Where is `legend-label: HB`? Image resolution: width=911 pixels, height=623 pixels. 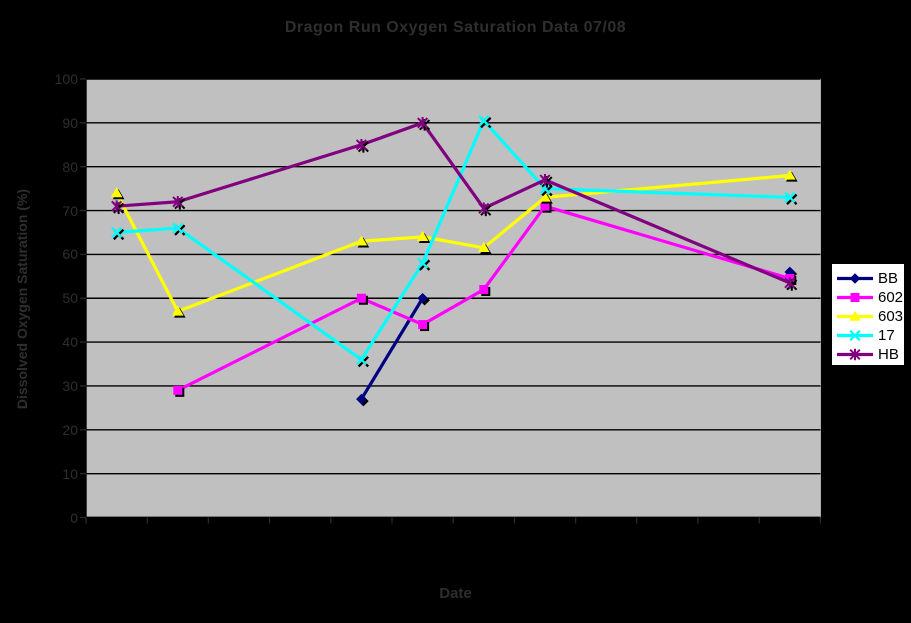
legend-label: HB is located at coordinates (888, 354).